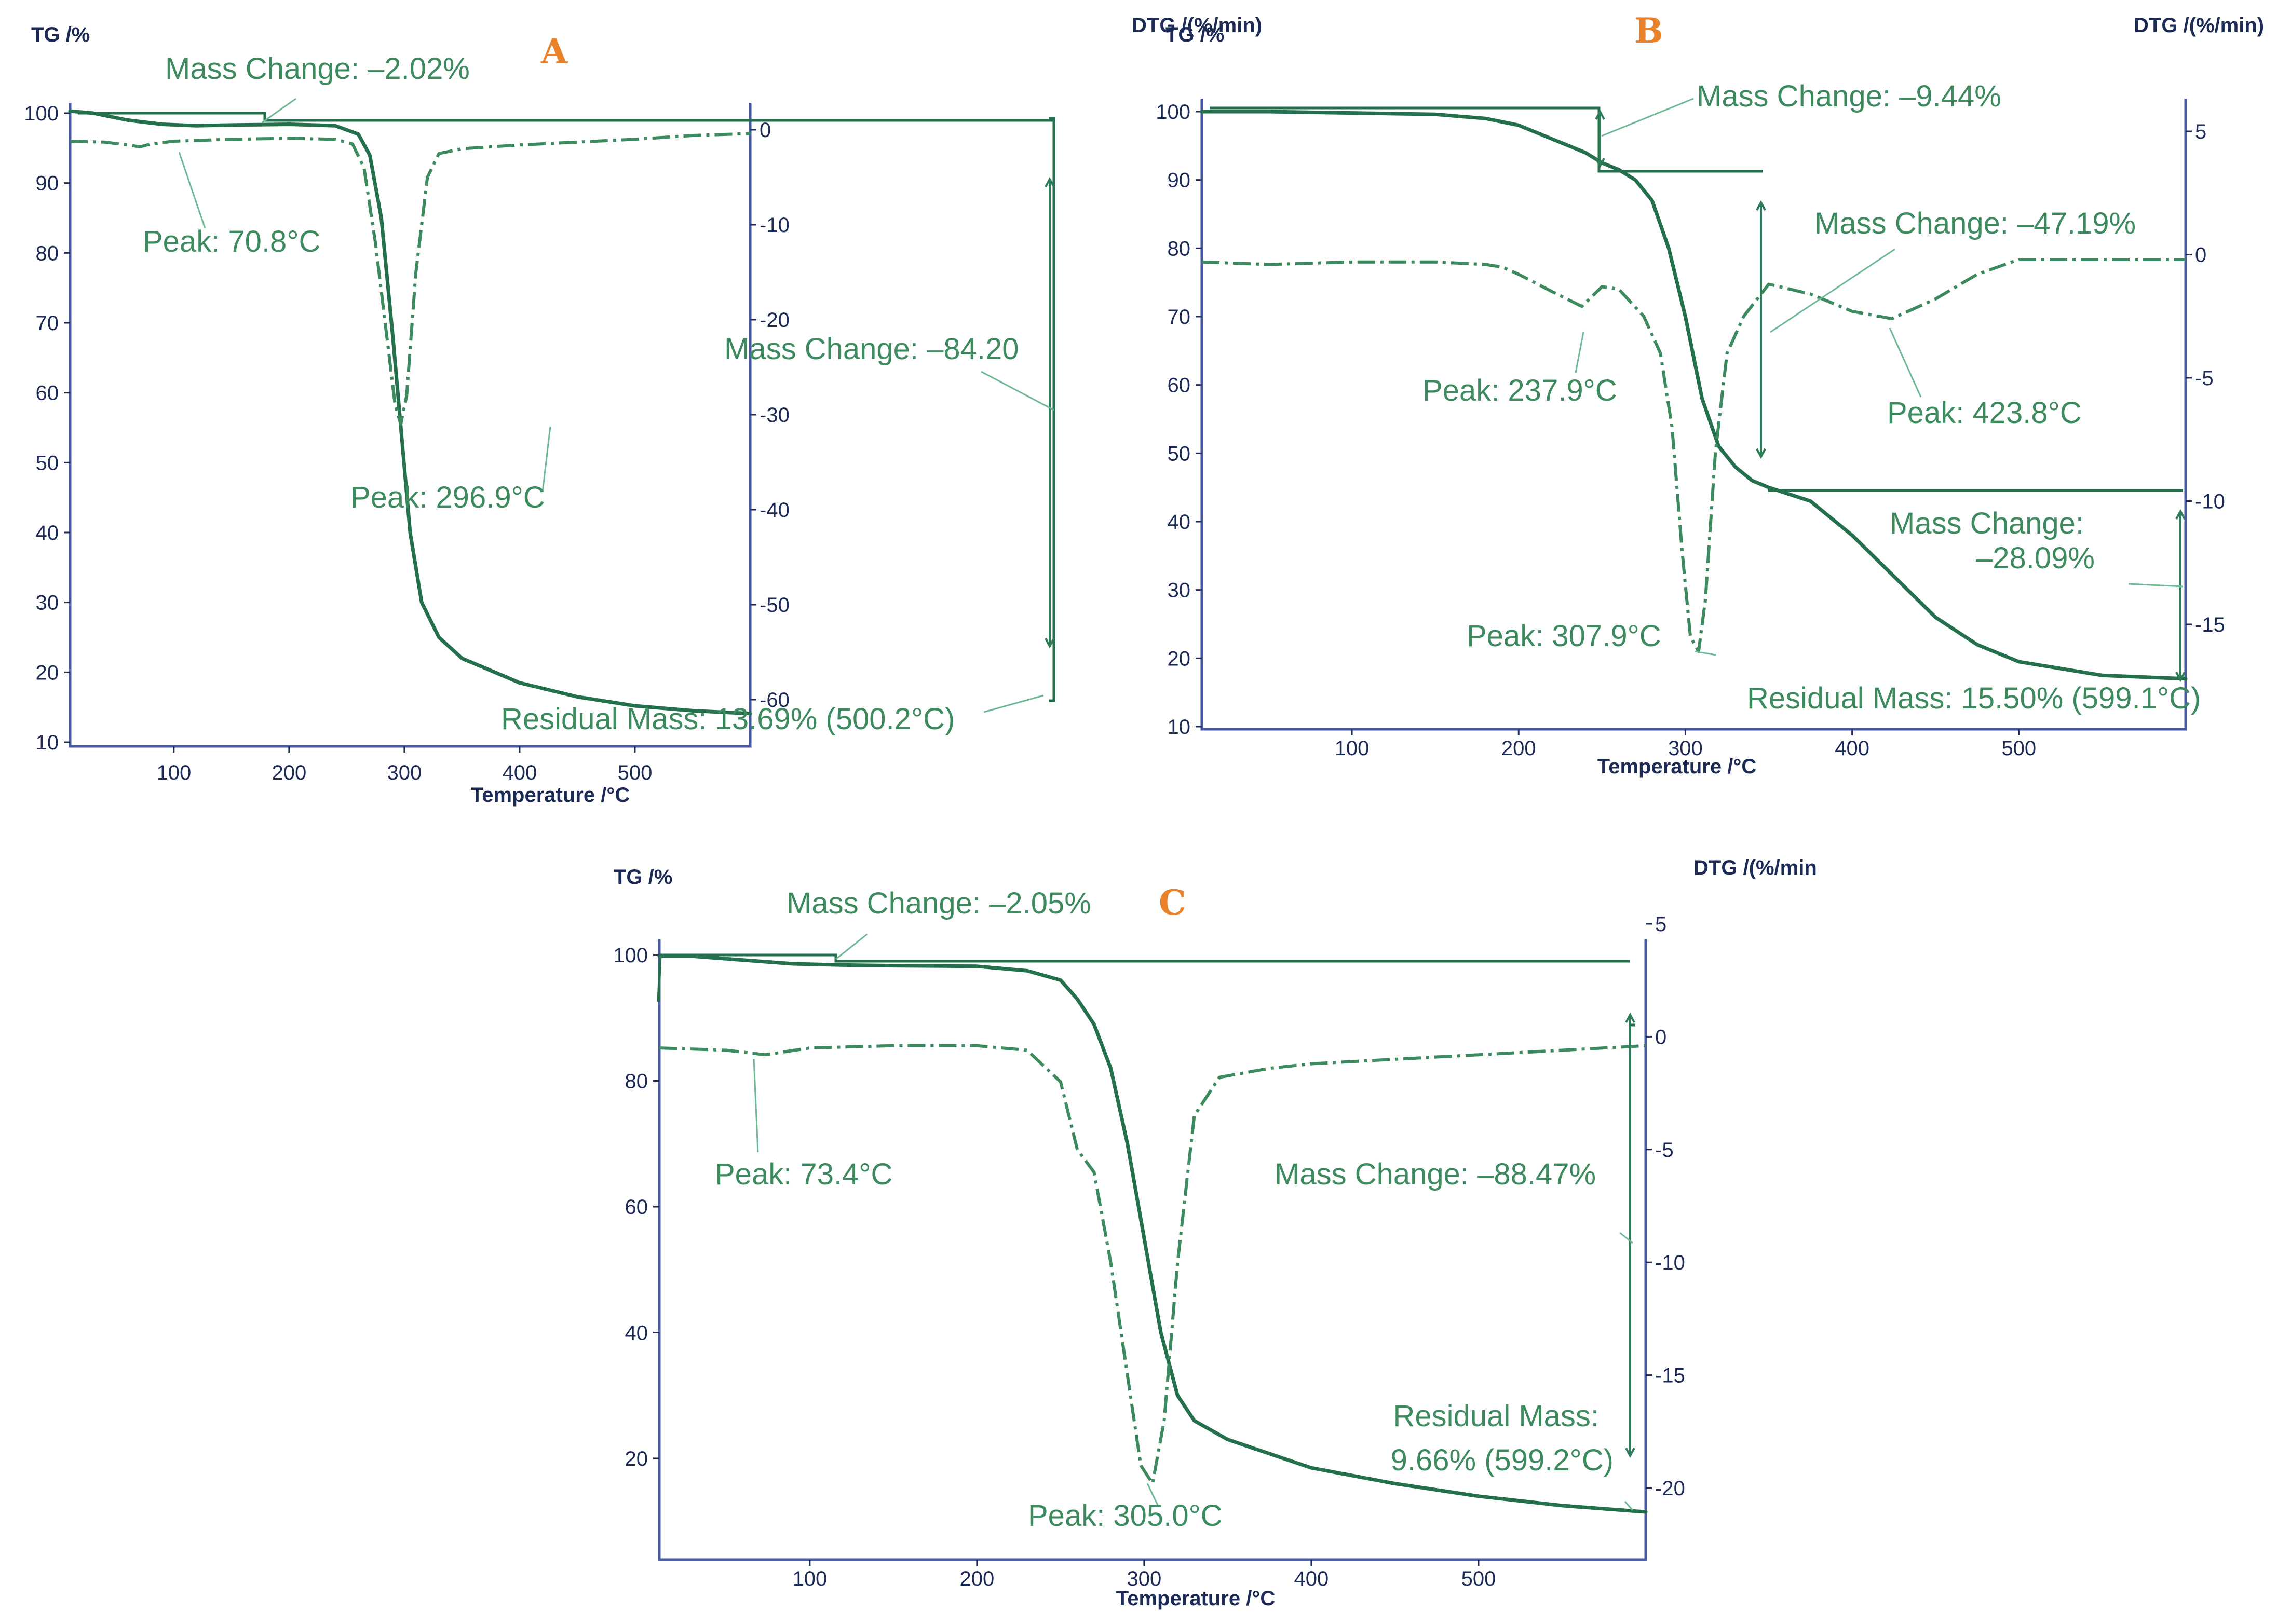  What do you see at coordinates (766, 130) in the screenshot?
I see `panel-a-y-tick-label-right: 0` at bounding box center [766, 130].